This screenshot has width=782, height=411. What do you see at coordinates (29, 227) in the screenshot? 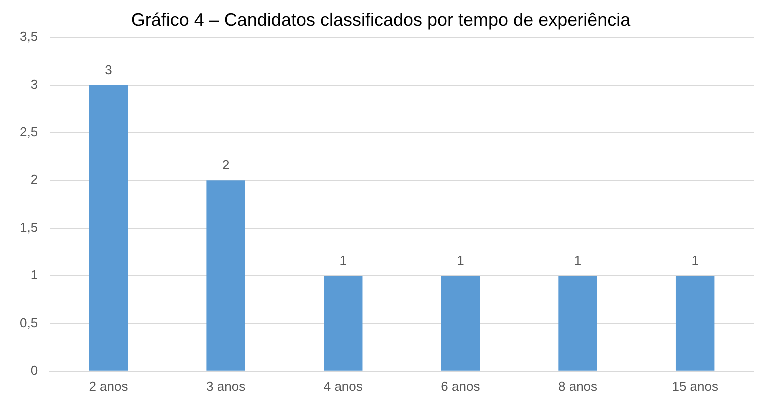
I see `y-tick-label: 1,5` at bounding box center [29, 227].